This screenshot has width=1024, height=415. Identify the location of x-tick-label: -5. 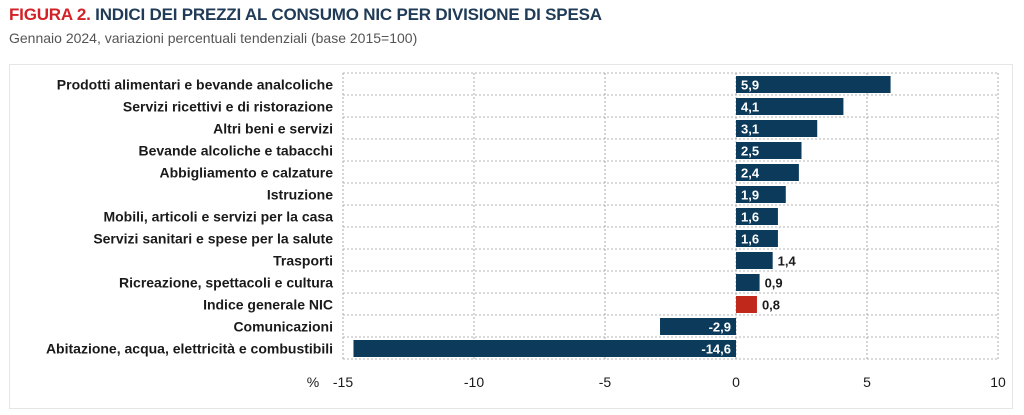
(605, 382).